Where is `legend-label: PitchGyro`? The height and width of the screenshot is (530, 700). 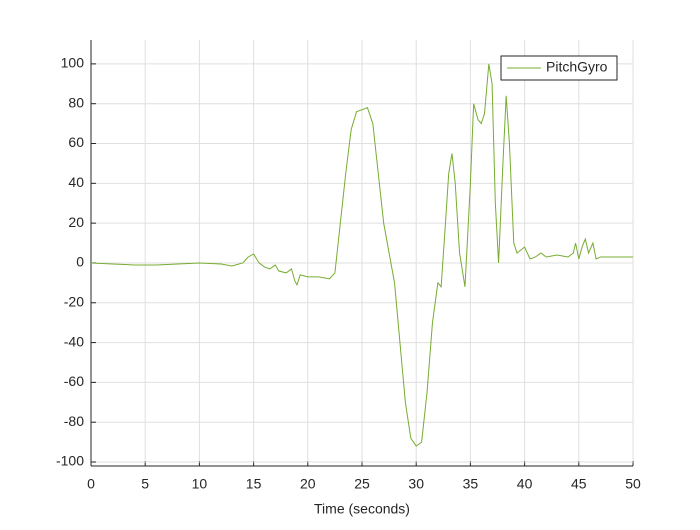 legend-label: PitchGyro is located at coordinates (577, 67).